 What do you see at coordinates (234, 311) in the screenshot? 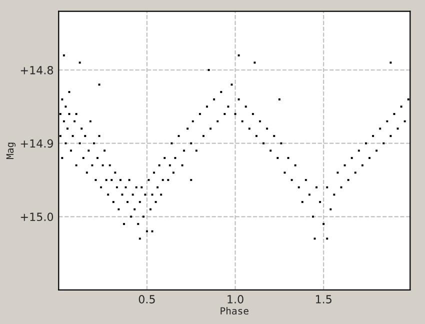
I see `x-axis-title: Phase` at bounding box center [234, 311].